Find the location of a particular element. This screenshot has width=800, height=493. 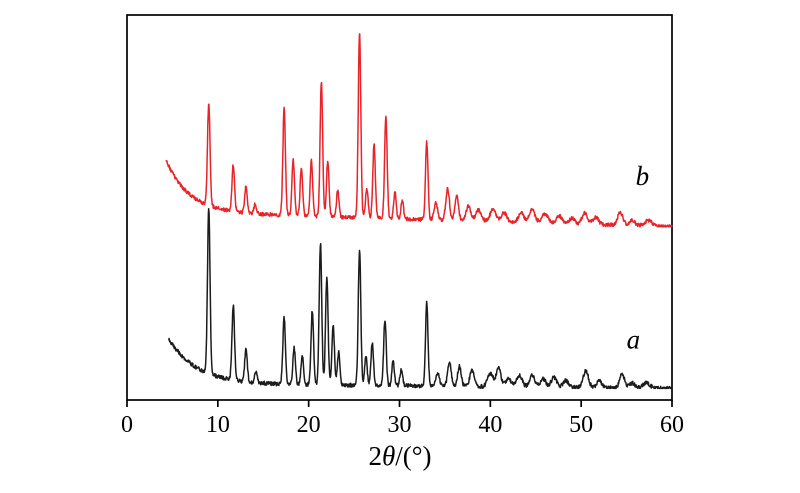

x-tick-label: 60 is located at coordinates (672, 425).